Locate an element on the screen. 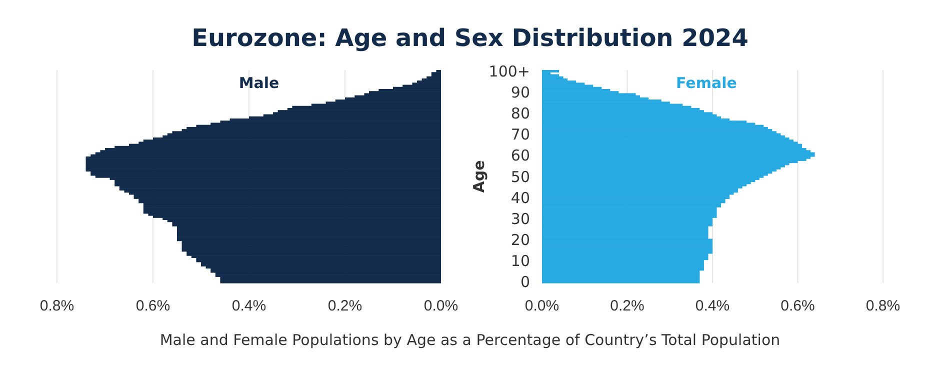  x-axis-title: Male and Female Populations by Age as a Percentage of Country’s Total Population is located at coordinates (470, 340).